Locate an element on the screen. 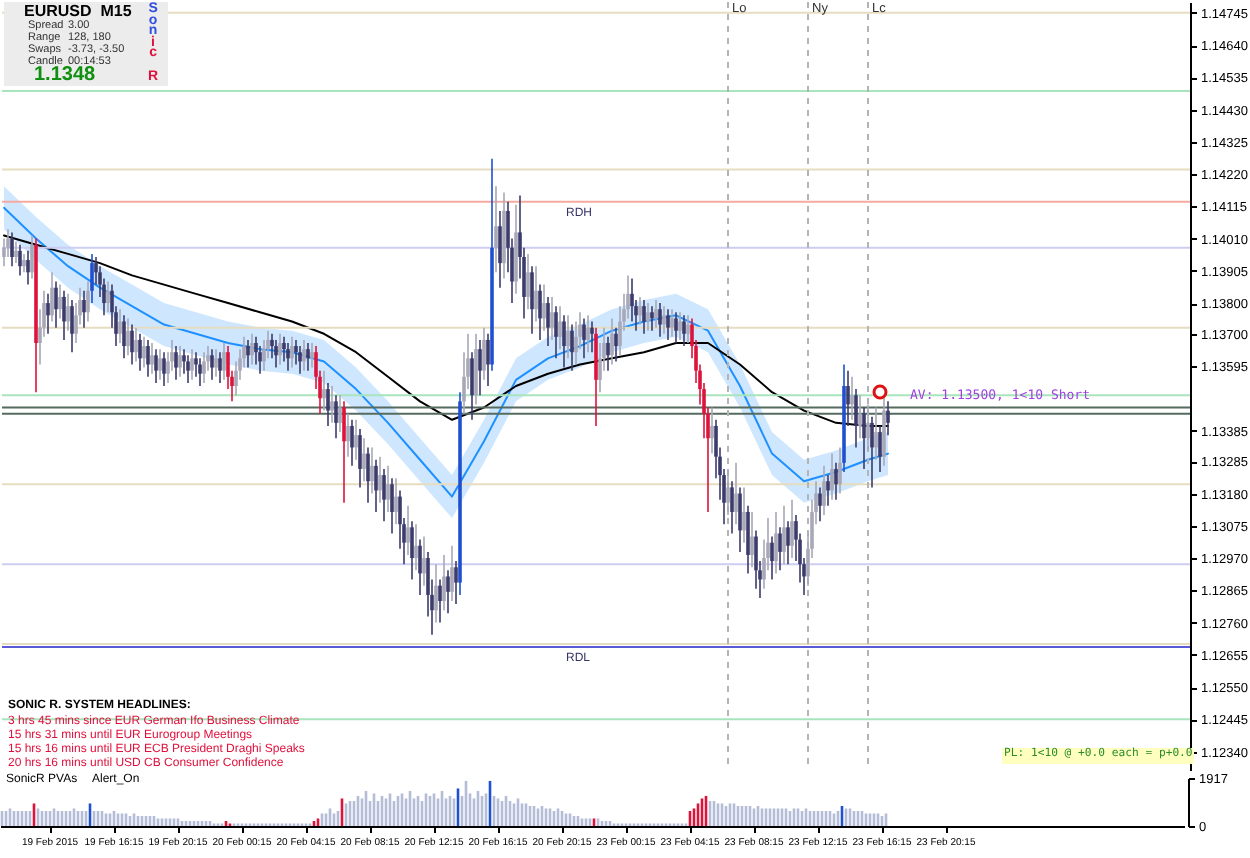 The image size is (1250, 858). annotation: 1.1348 is located at coordinates (65, 75).